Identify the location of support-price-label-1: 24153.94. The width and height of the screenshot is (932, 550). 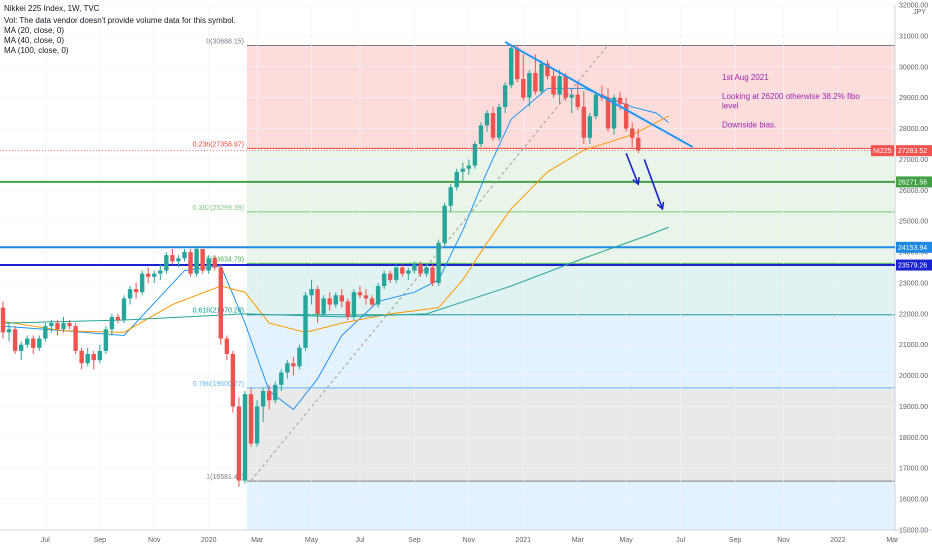
(912, 248).